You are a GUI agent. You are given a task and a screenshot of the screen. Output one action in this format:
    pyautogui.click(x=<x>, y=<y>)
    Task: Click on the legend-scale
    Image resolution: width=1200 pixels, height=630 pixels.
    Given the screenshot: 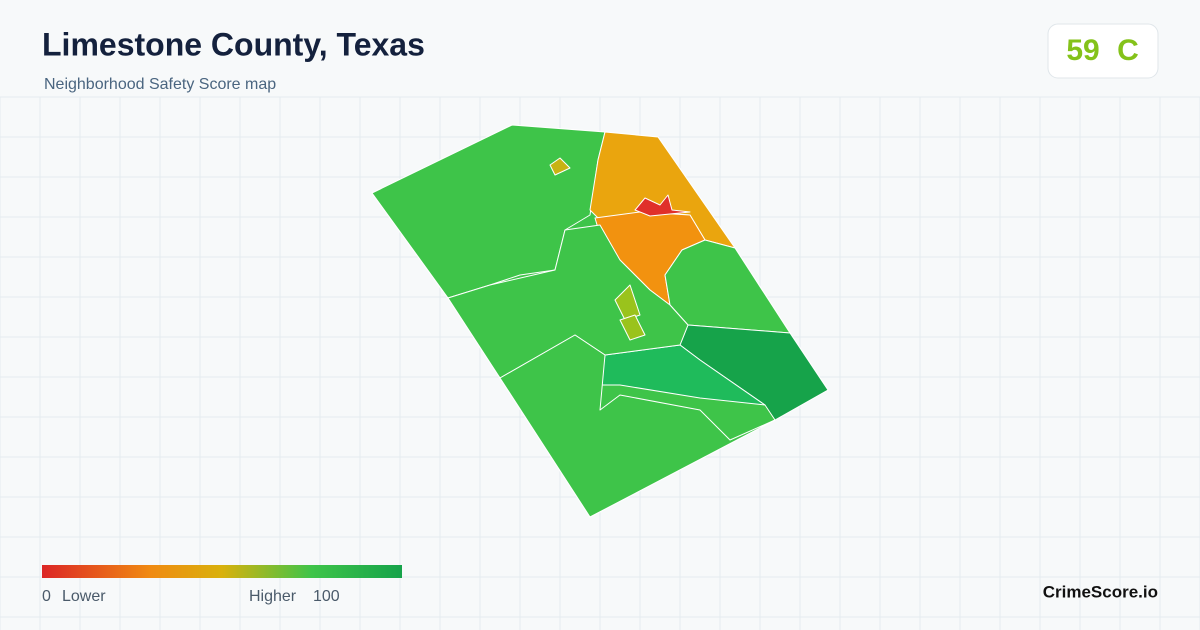 What is the action you would take?
    pyautogui.click(x=222, y=571)
    